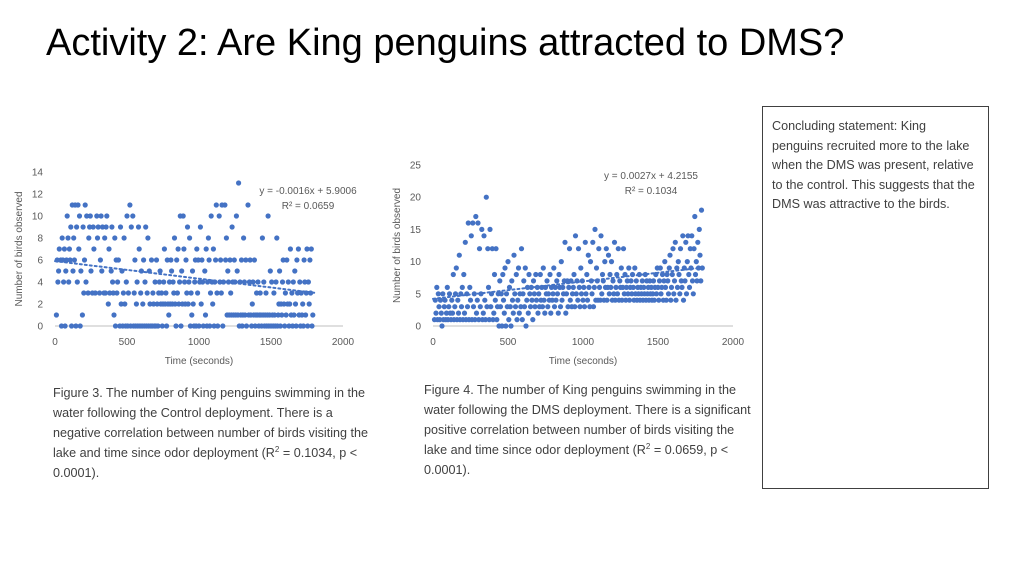  What do you see at coordinates (127, 342) in the screenshot?
I see `x-tick-label: 500` at bounding box center [127, 342].